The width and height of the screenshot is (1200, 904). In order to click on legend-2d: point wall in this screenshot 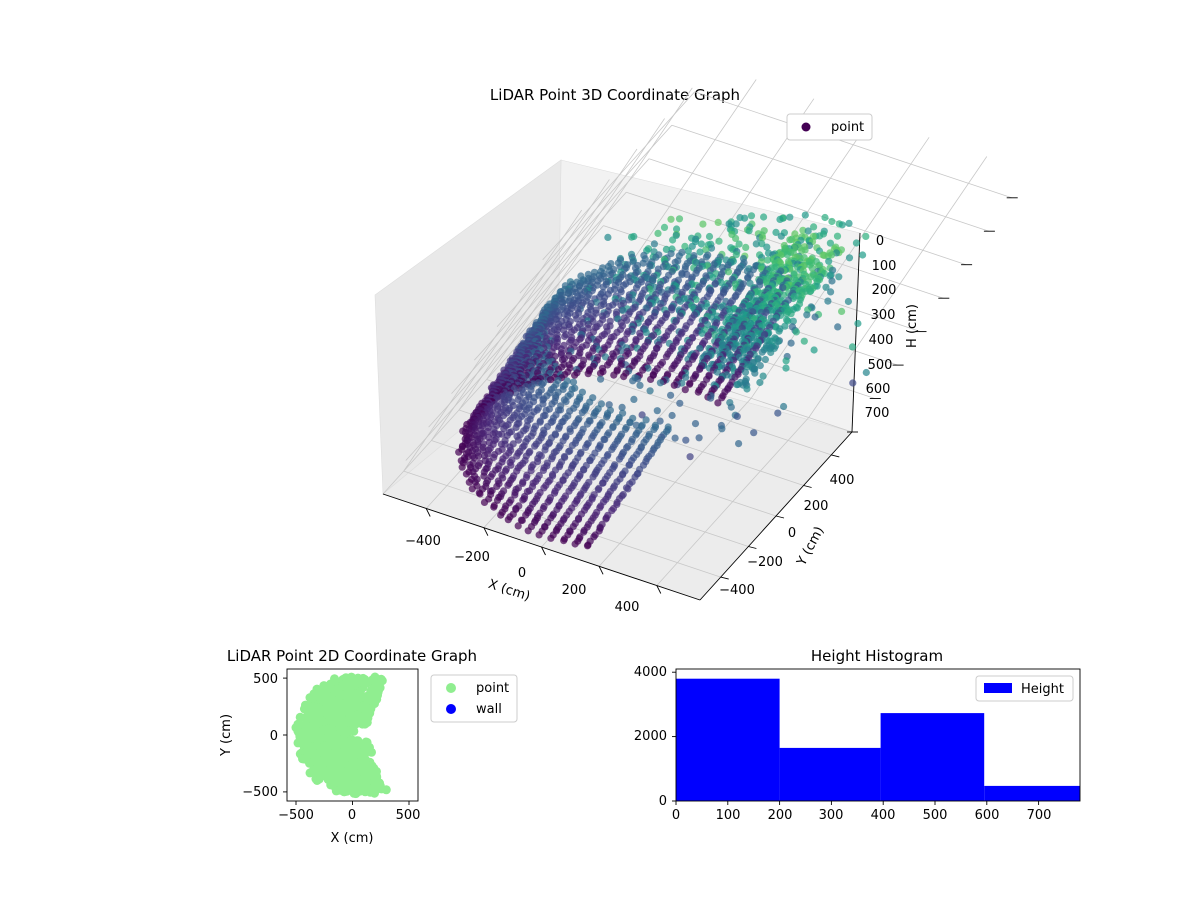, I will do `click(474, 698)`.